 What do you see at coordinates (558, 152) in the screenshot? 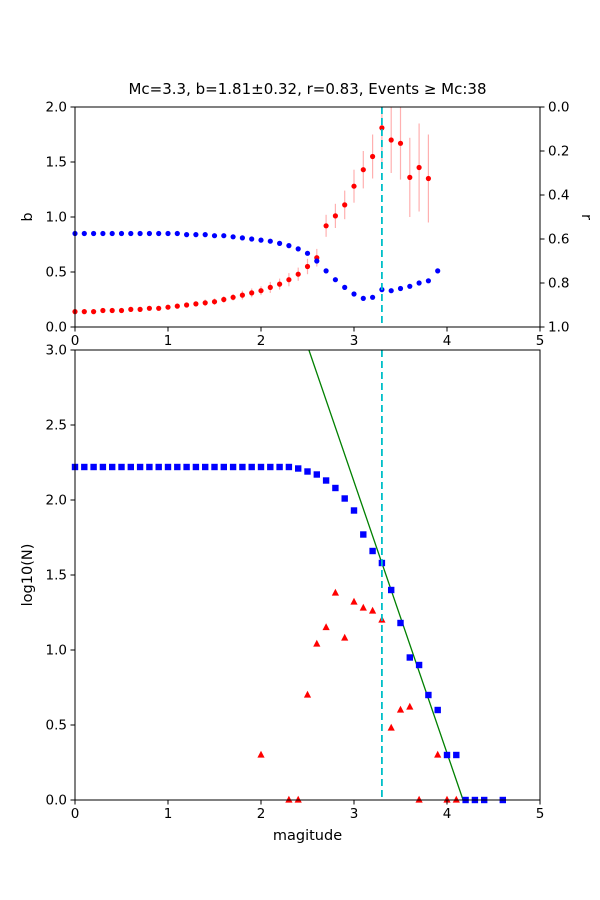
I see `svg-text: 0.2` at bounding box center [558, 152].